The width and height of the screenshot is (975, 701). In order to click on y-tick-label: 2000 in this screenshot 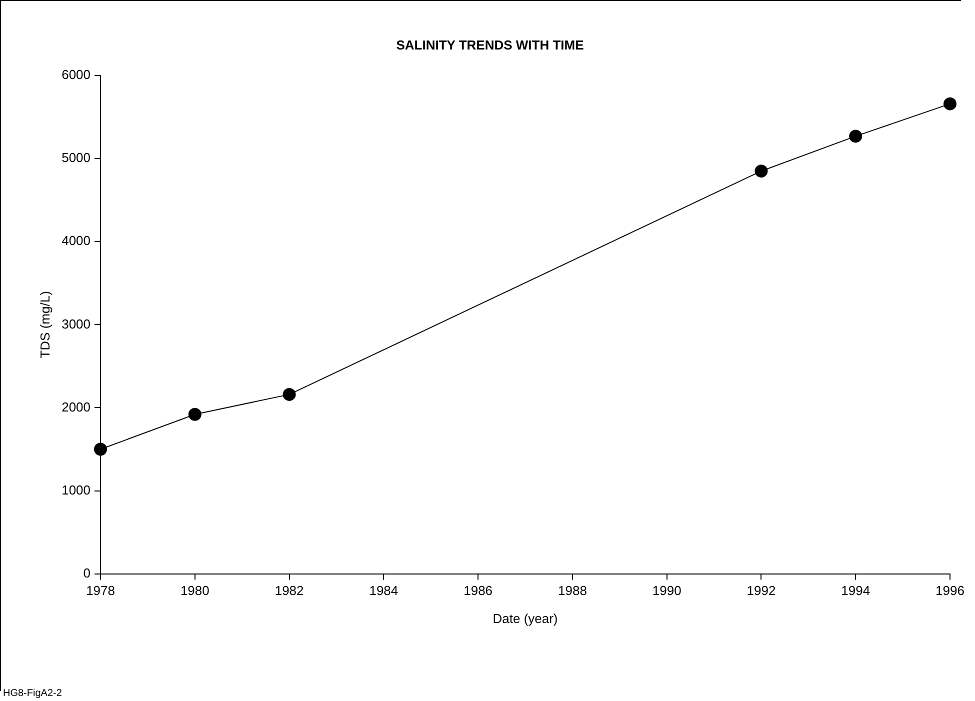, I will do `click(76, 406)`.